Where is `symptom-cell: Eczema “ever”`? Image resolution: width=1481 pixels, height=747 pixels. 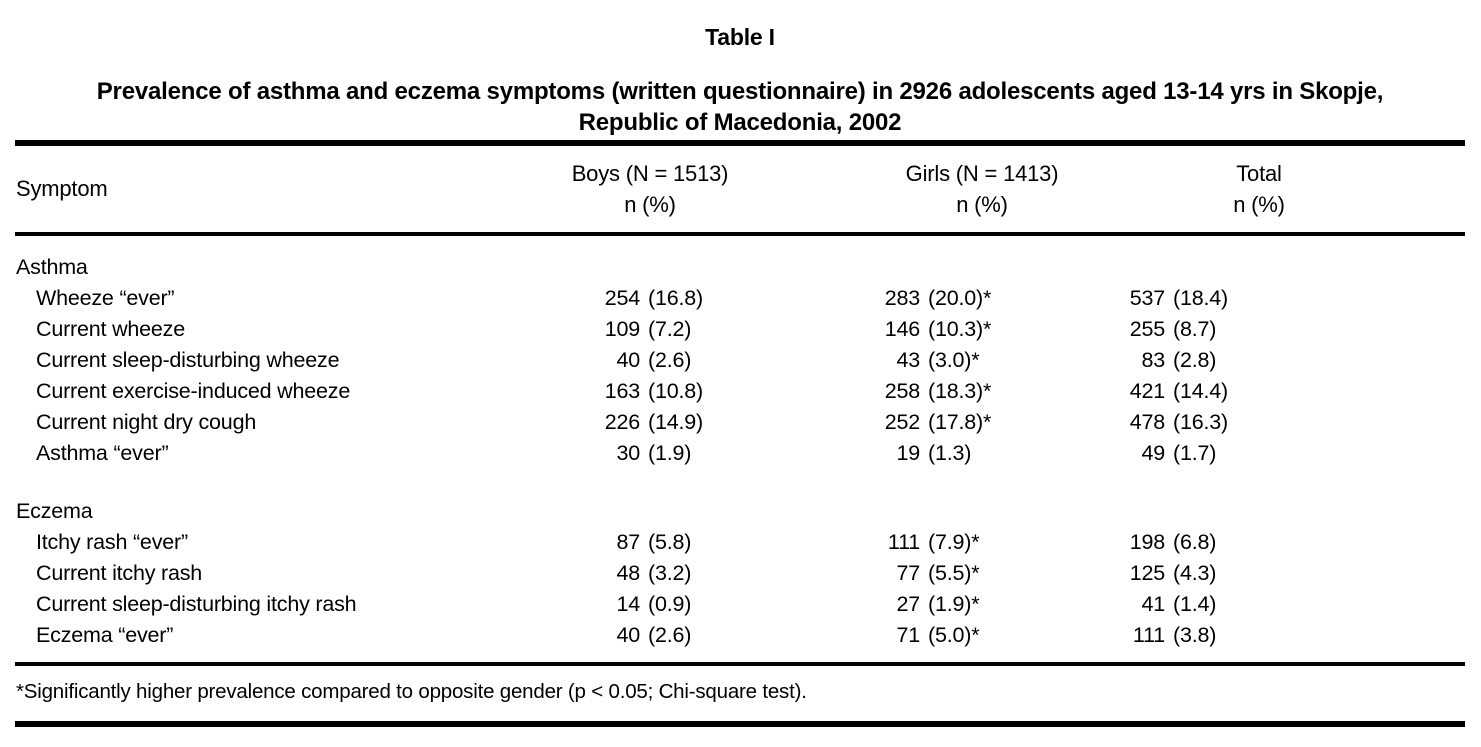
symptom-cell: Eczema “ever” is located at coordinates (105, 635).